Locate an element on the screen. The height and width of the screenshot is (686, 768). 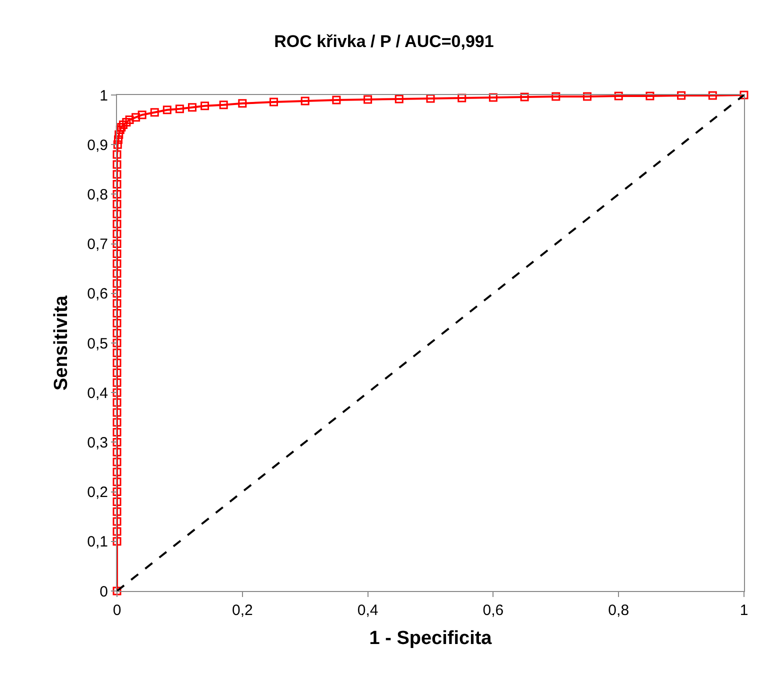
x-tick-label: 0,4 is located at coordinates (367, 610).